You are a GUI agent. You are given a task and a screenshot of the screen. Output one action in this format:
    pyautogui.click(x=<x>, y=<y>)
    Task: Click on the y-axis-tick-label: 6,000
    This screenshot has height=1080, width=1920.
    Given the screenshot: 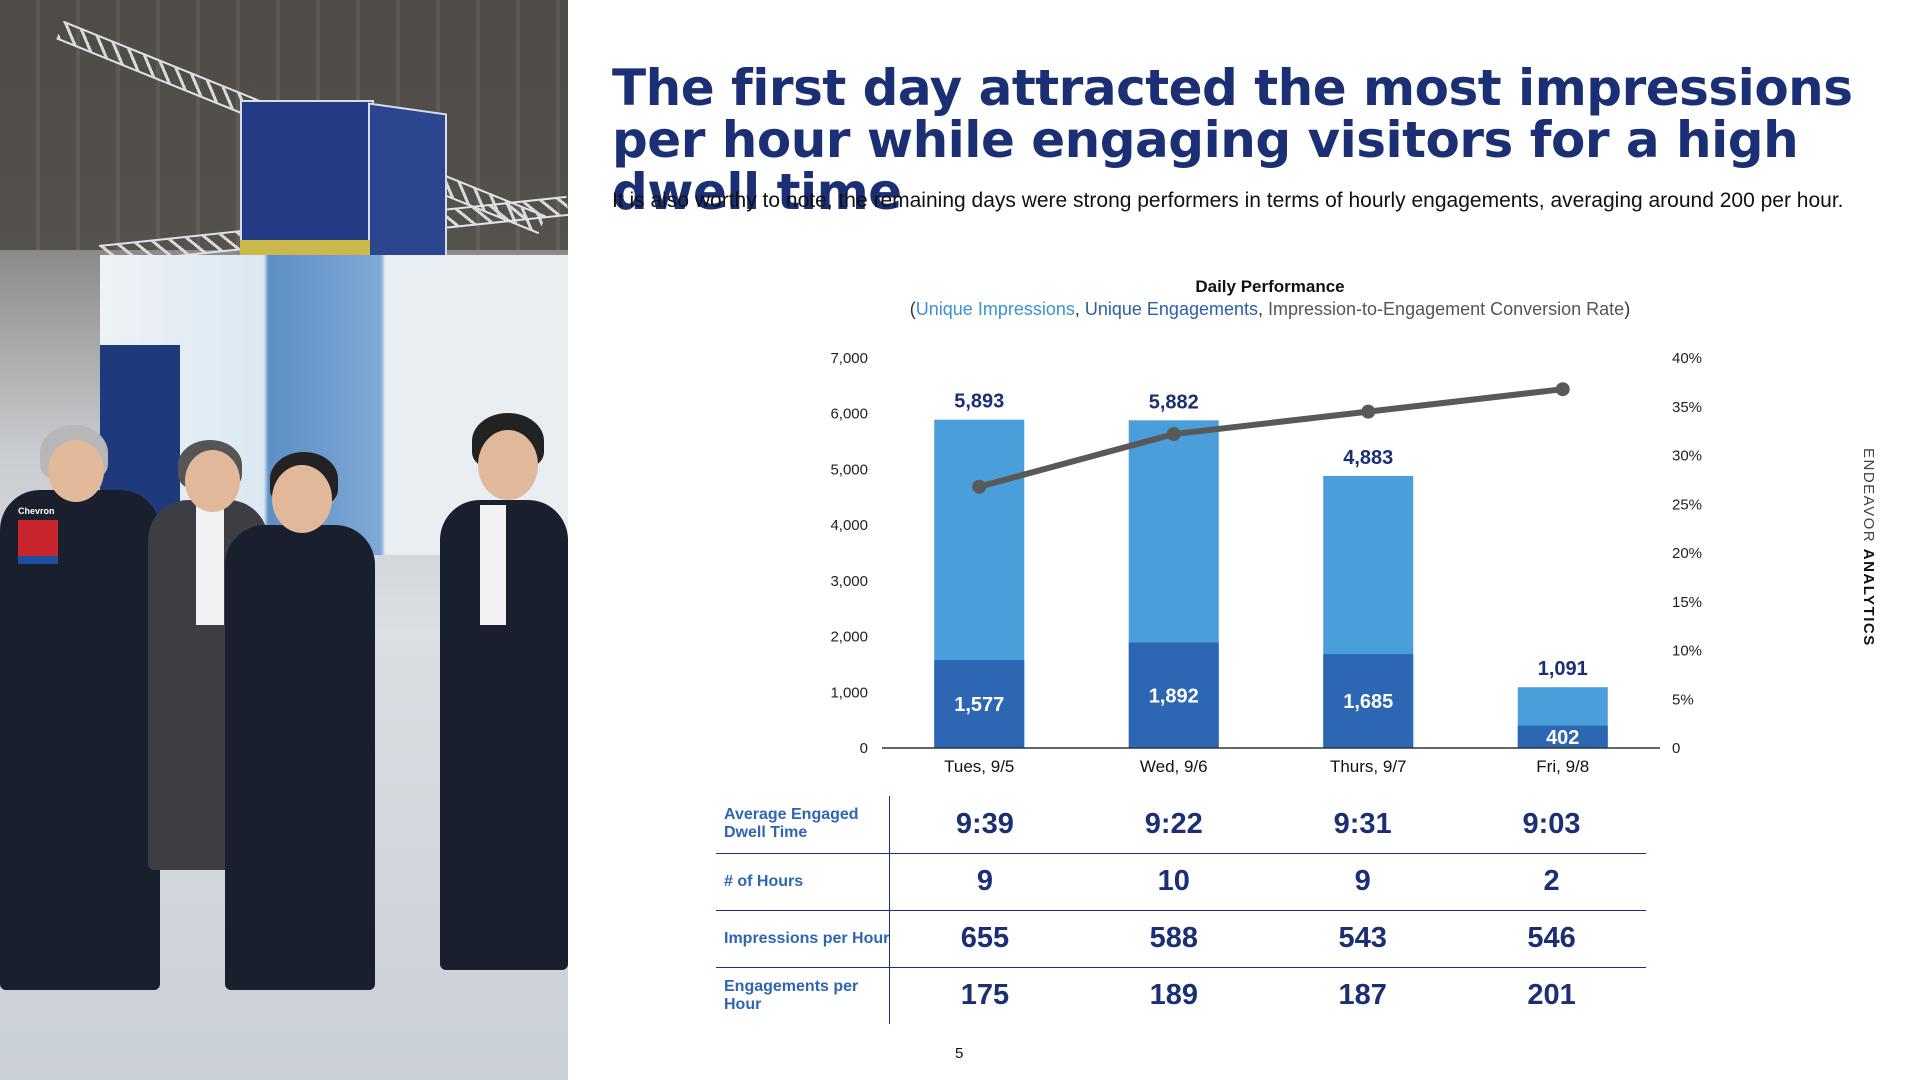 What is the action you would take?
    pyautogui.click(x=849, y=414)
    